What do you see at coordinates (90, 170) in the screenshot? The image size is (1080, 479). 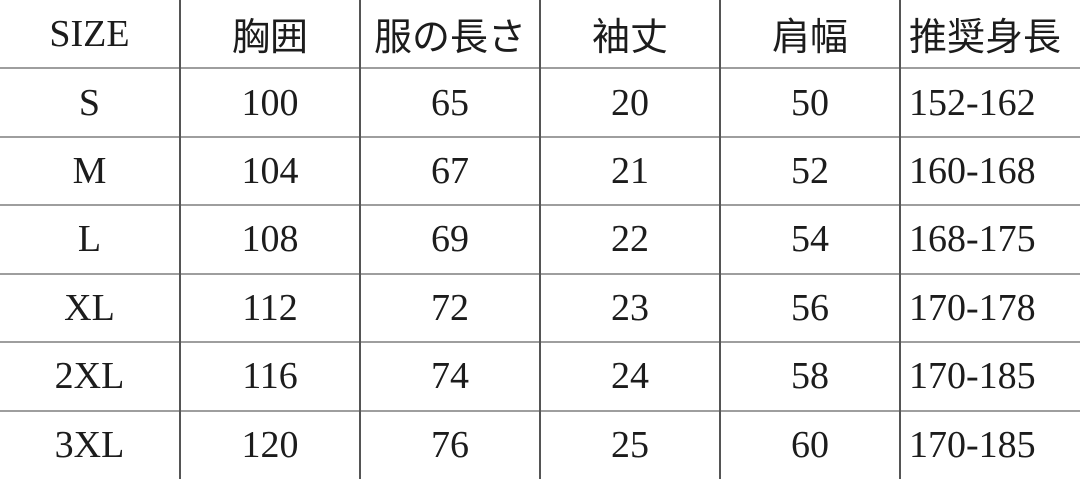 I see `cell-size: M` at bounding box center [90, 170].